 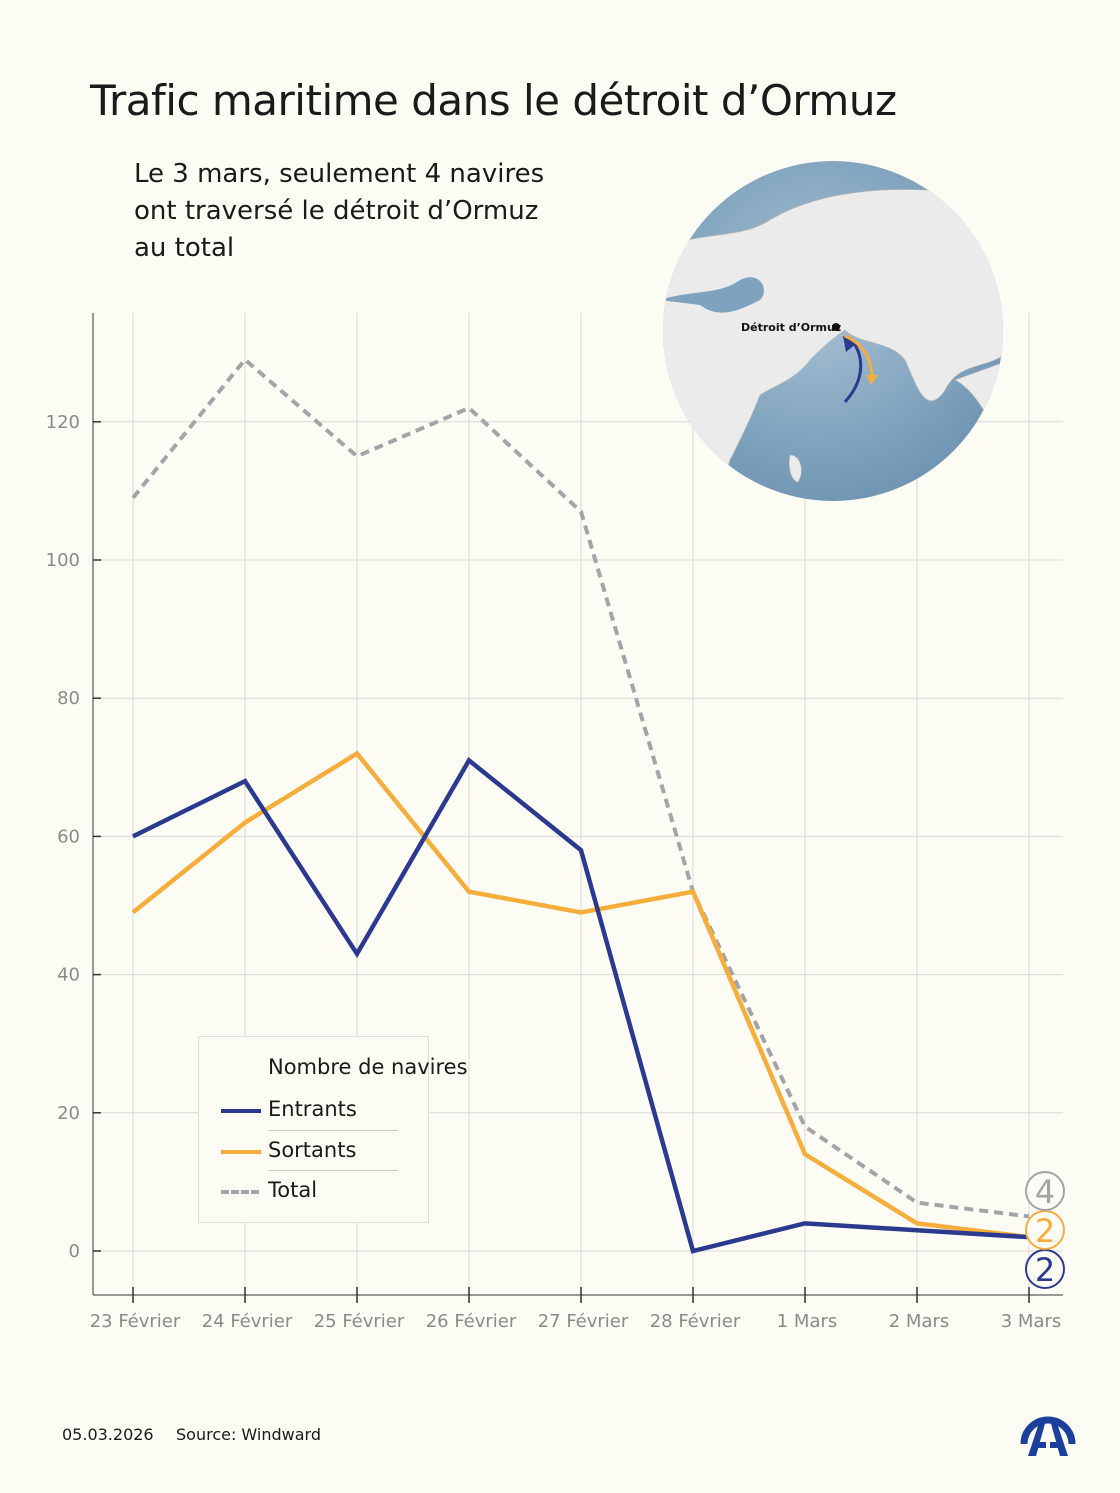 I want to click on x-tick-label: 26 Février, so click(x=471, y=1321).